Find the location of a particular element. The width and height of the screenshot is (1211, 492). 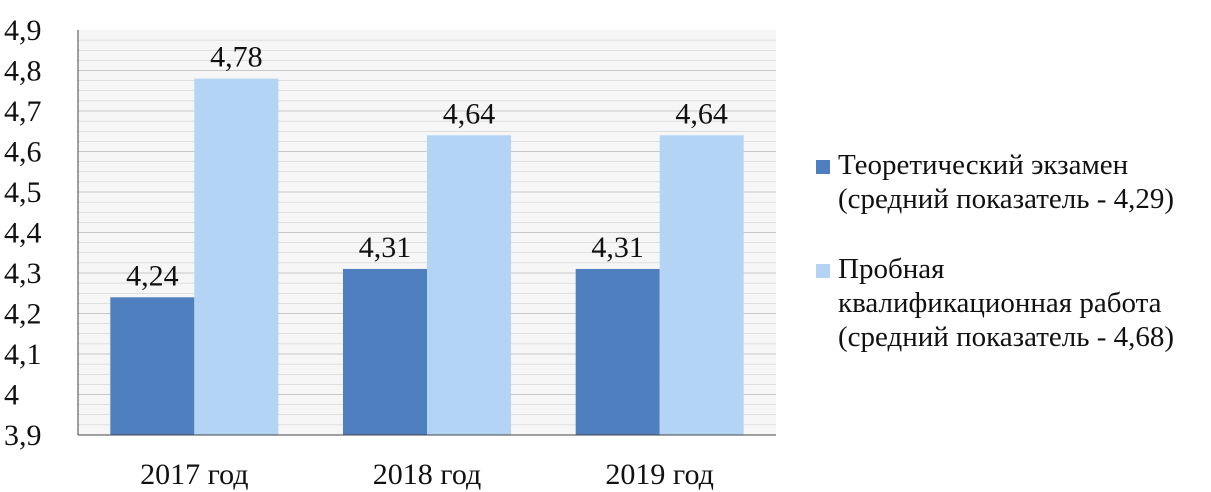

legend-label-line: (средний показатель - 4,68) is located at coordinates (1006, 337).